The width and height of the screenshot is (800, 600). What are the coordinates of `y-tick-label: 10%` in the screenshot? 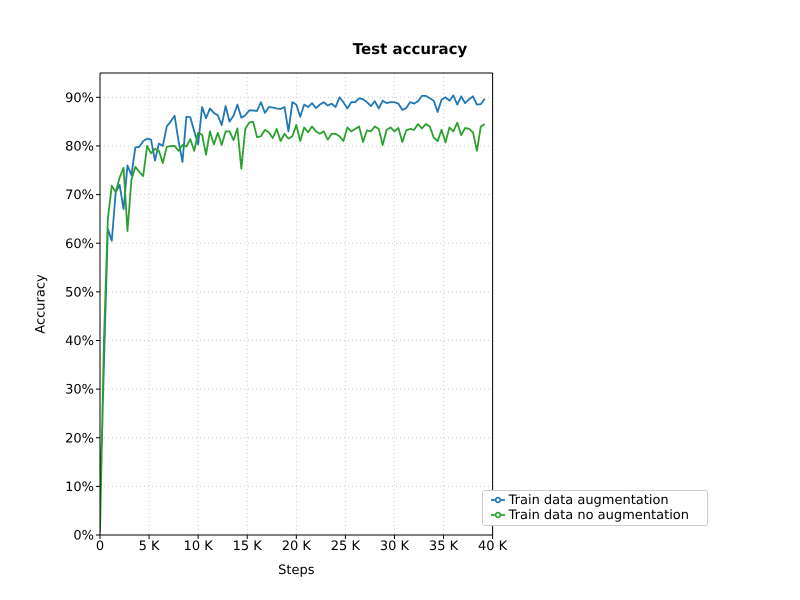 It's located at (79, 487).